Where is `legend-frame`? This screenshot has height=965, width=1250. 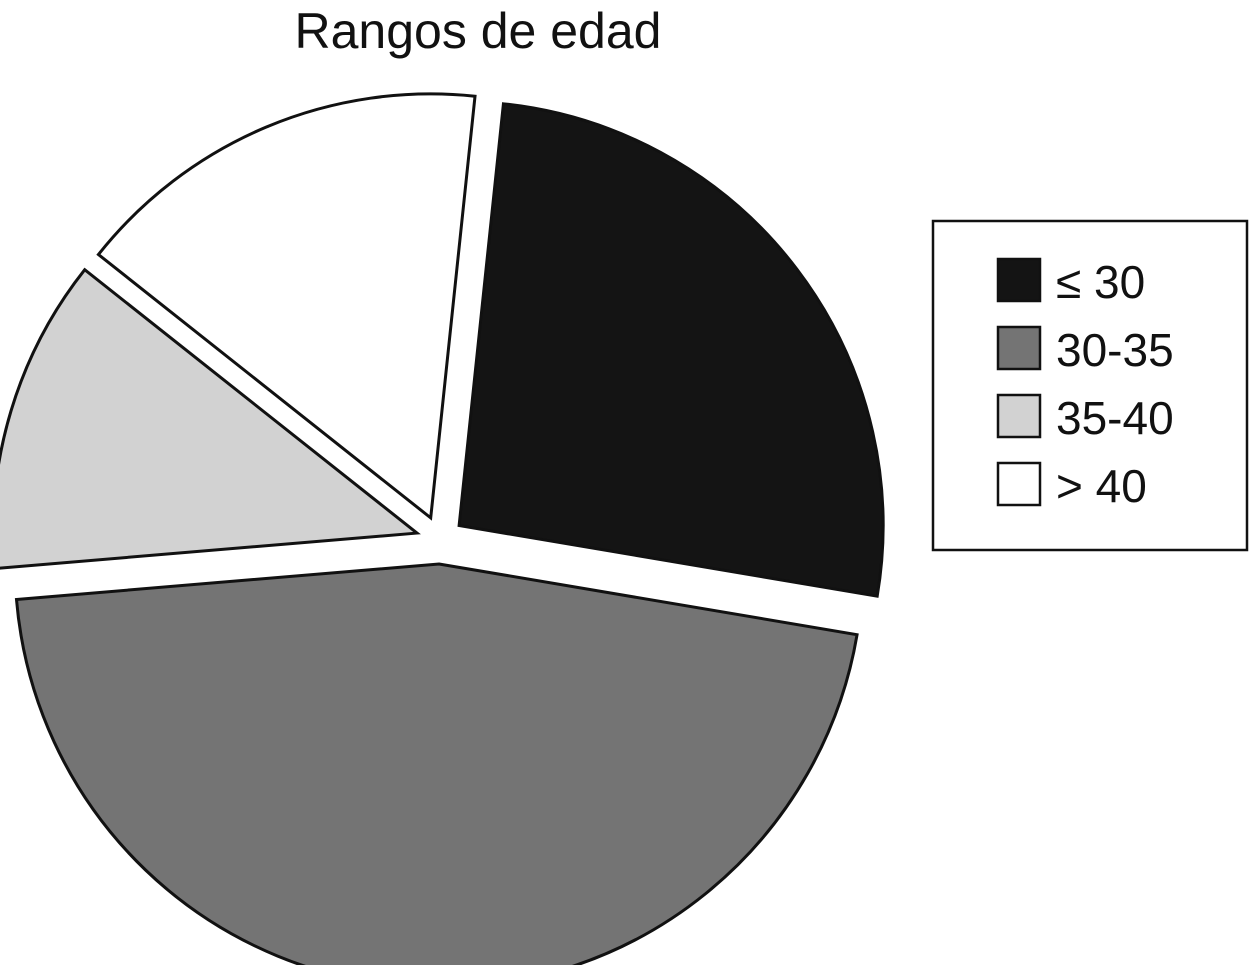 legend-frame is located at coordinates (1090, 385).